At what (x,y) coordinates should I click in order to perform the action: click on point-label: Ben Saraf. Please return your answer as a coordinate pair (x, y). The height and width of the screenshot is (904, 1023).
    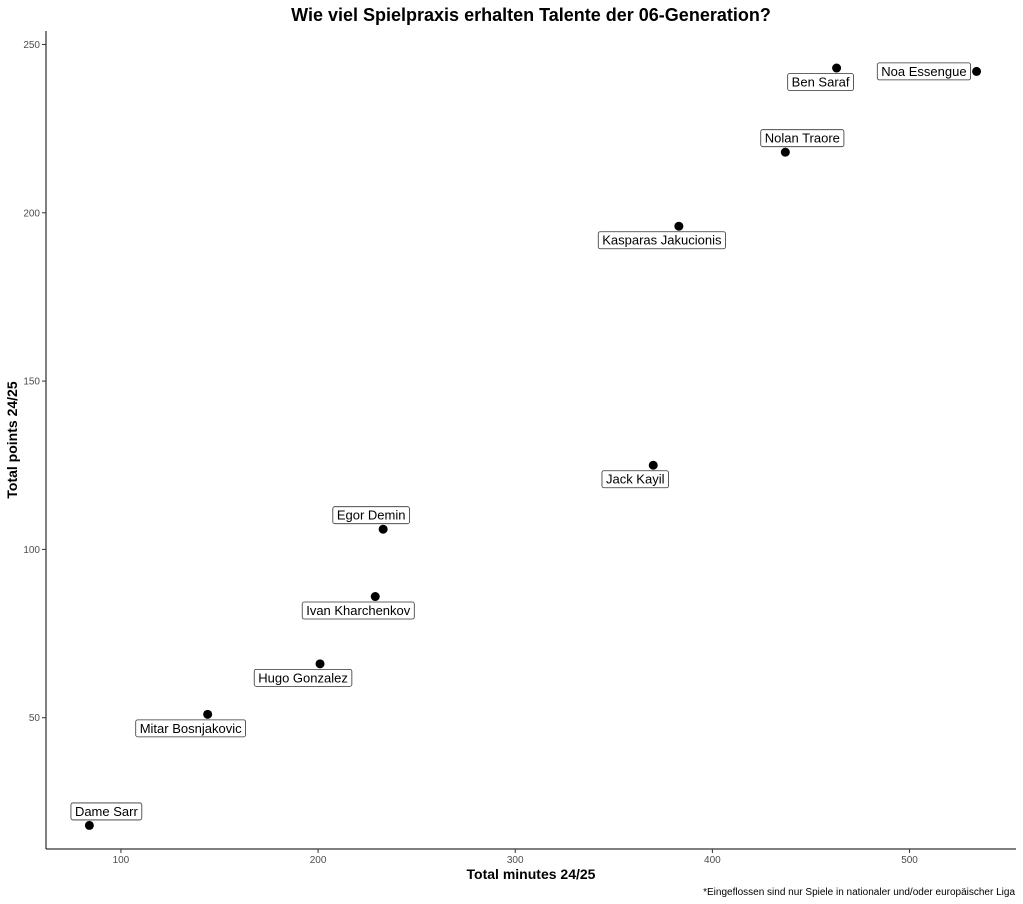
    Looking at the image, I should click on (820, 82).